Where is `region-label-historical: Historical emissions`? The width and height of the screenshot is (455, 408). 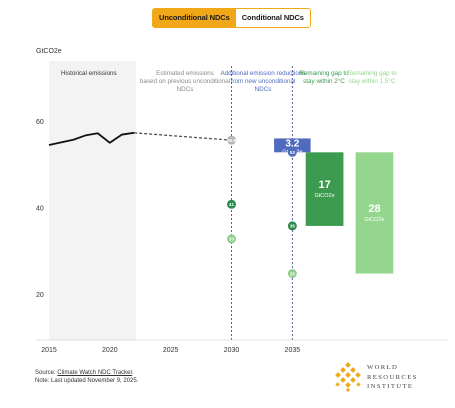
region-label-historical: Historical emissions is located at coordinates (89, 73).